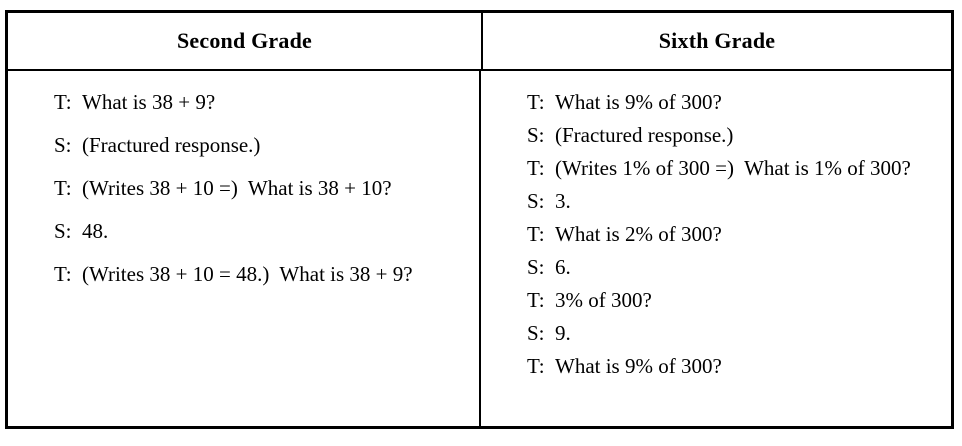 Image resolution: width=962 pixels, height=446 pixels. What do you see at coordinates (237, 188) in the screenshot?
I see `utterance-text: (Writes 38 + 10 =) What is 38 + 10?` at bounding box center [237, 188].